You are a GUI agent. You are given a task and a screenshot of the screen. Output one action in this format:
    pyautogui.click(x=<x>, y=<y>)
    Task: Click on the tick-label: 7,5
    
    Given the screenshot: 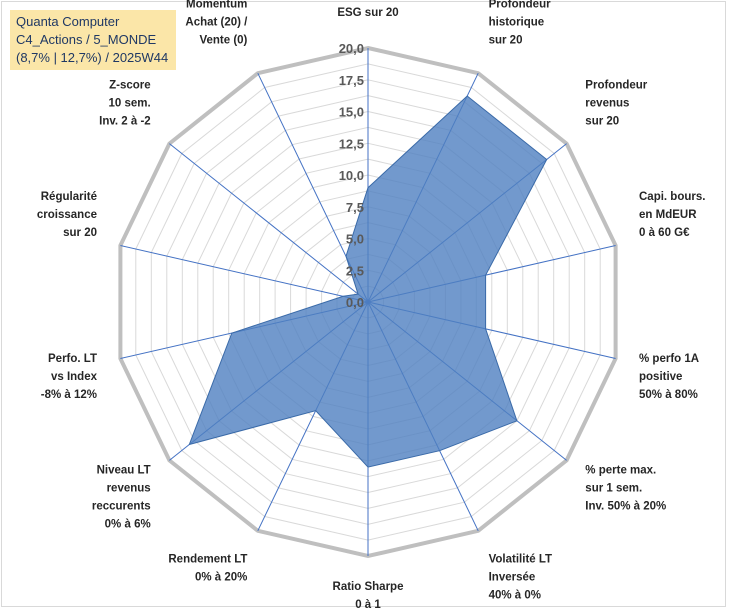 What is the action you would take?
    pyautogui.click(x=355, y=207)
    